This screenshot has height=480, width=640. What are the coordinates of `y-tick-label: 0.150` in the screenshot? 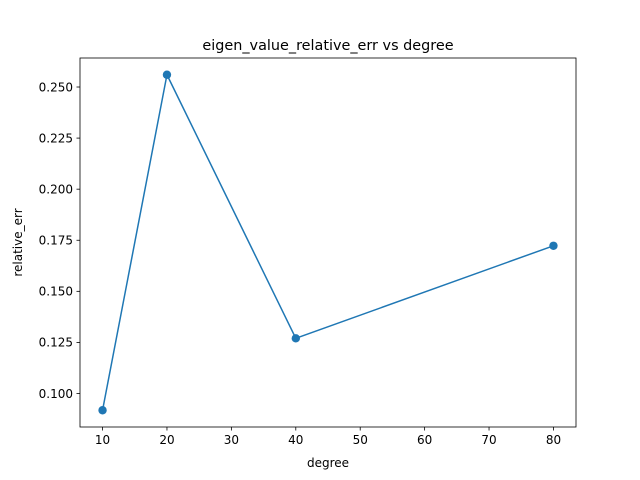 It's located at (56, 292).